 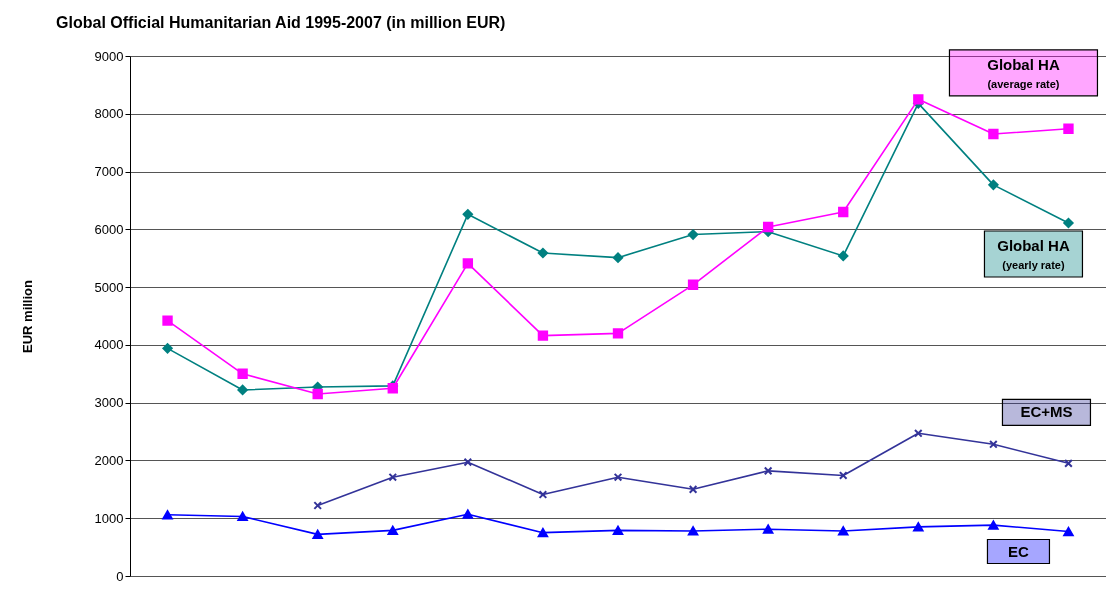 What do you see at coordinates (109, 114) in the screenshot?
I see `y-tick-label: 8000` at bounding box center [109, 114].